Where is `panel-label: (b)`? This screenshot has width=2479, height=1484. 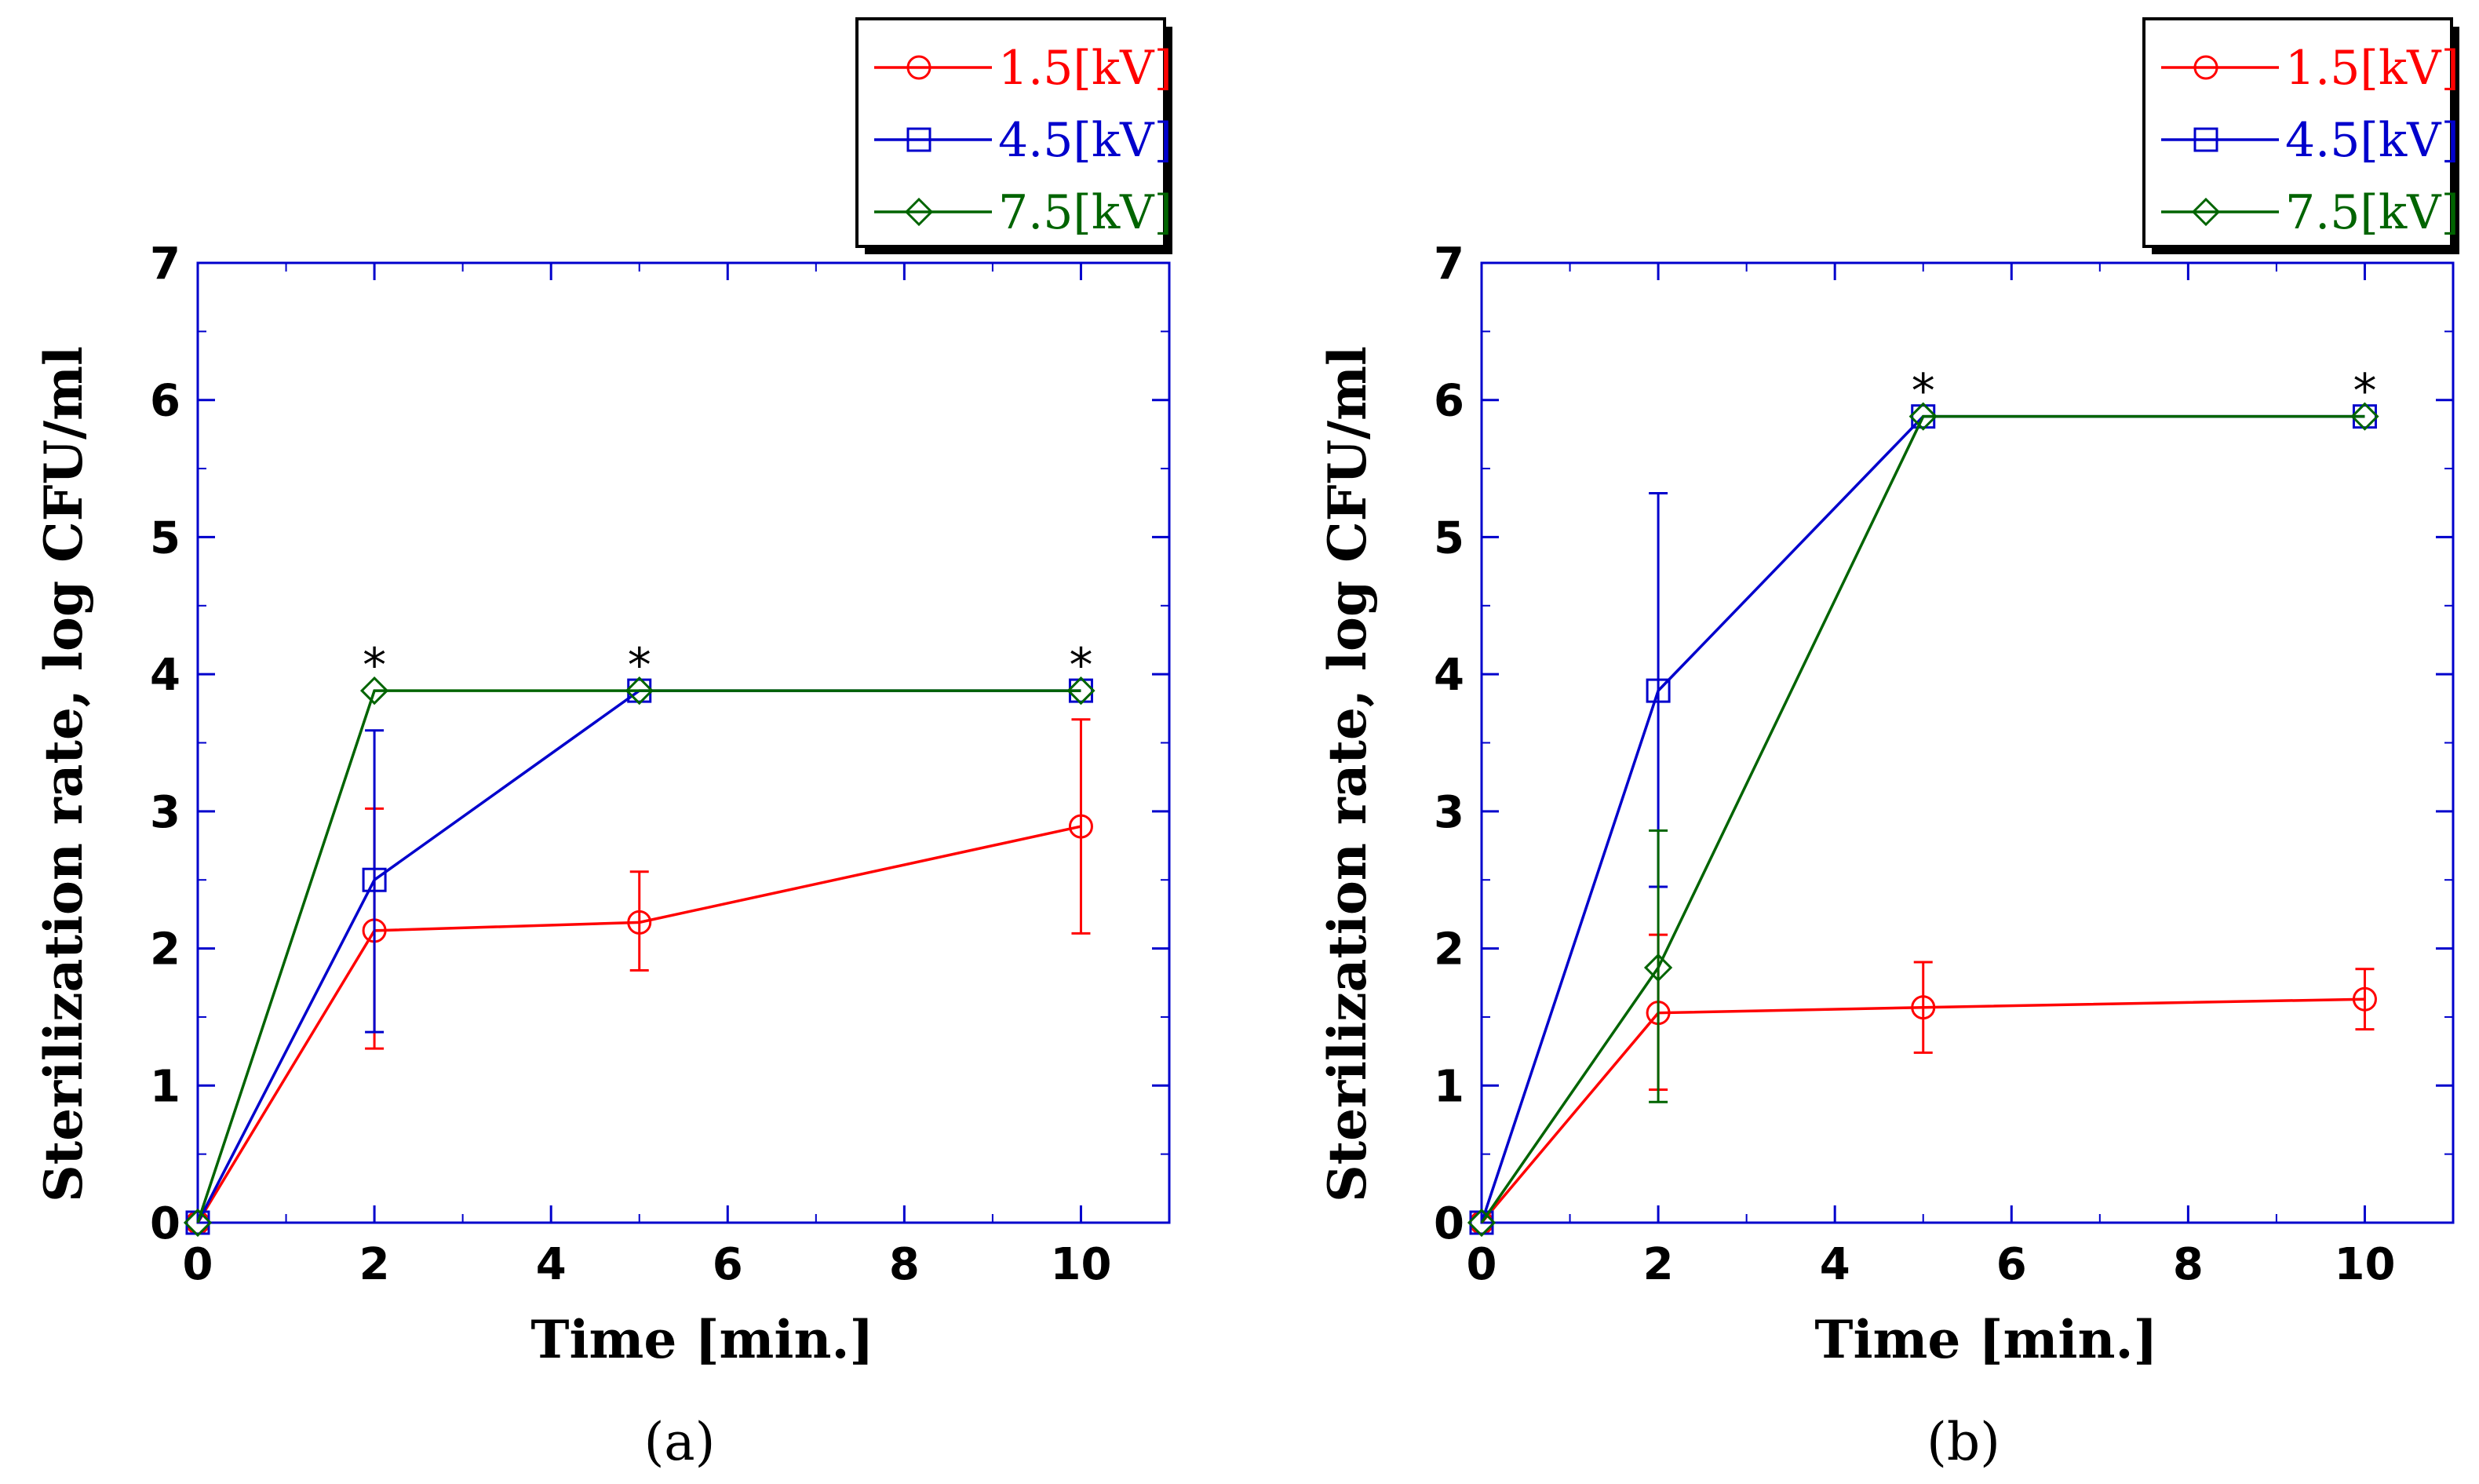 panel-label: (b) is located at coordinates (1963, 1442).